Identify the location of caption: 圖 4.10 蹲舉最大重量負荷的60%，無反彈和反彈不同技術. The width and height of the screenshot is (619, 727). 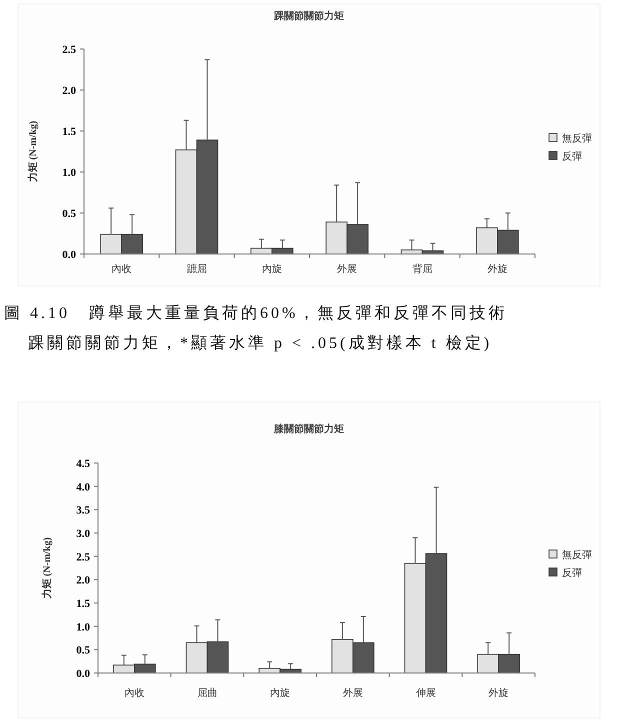
(256, 313).